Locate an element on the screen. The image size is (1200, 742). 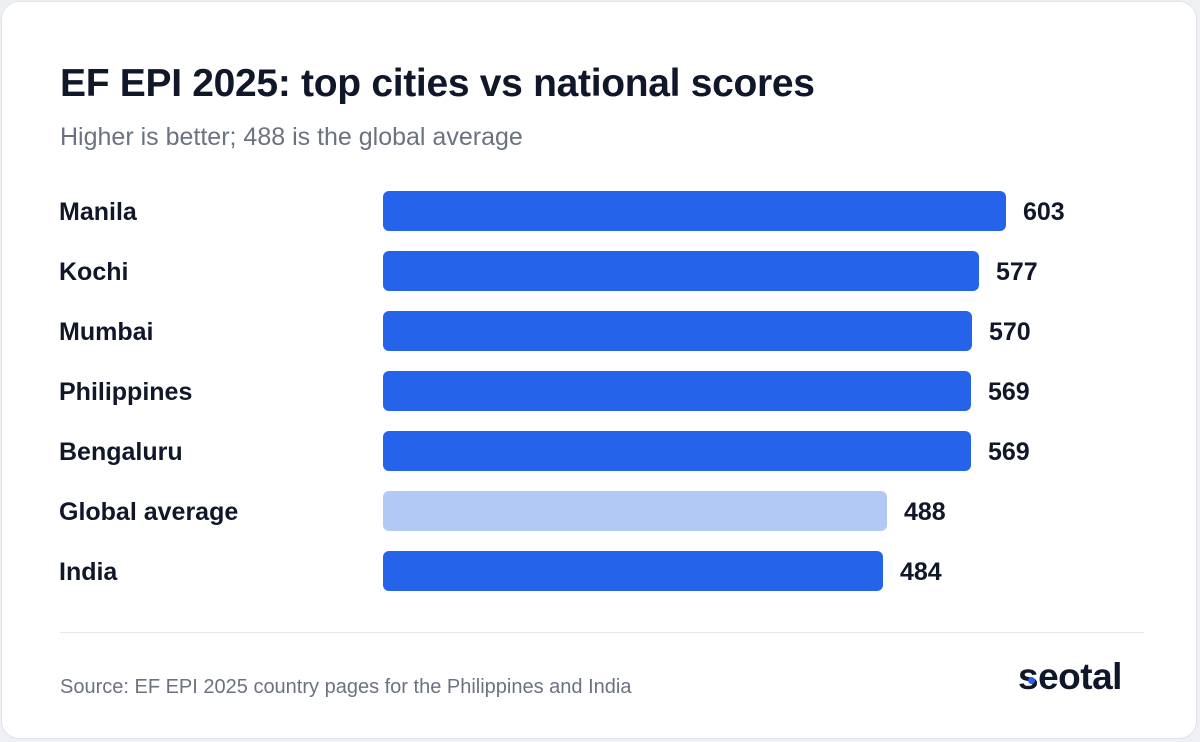
category-label: Global average is located at coordinates (148, 512).